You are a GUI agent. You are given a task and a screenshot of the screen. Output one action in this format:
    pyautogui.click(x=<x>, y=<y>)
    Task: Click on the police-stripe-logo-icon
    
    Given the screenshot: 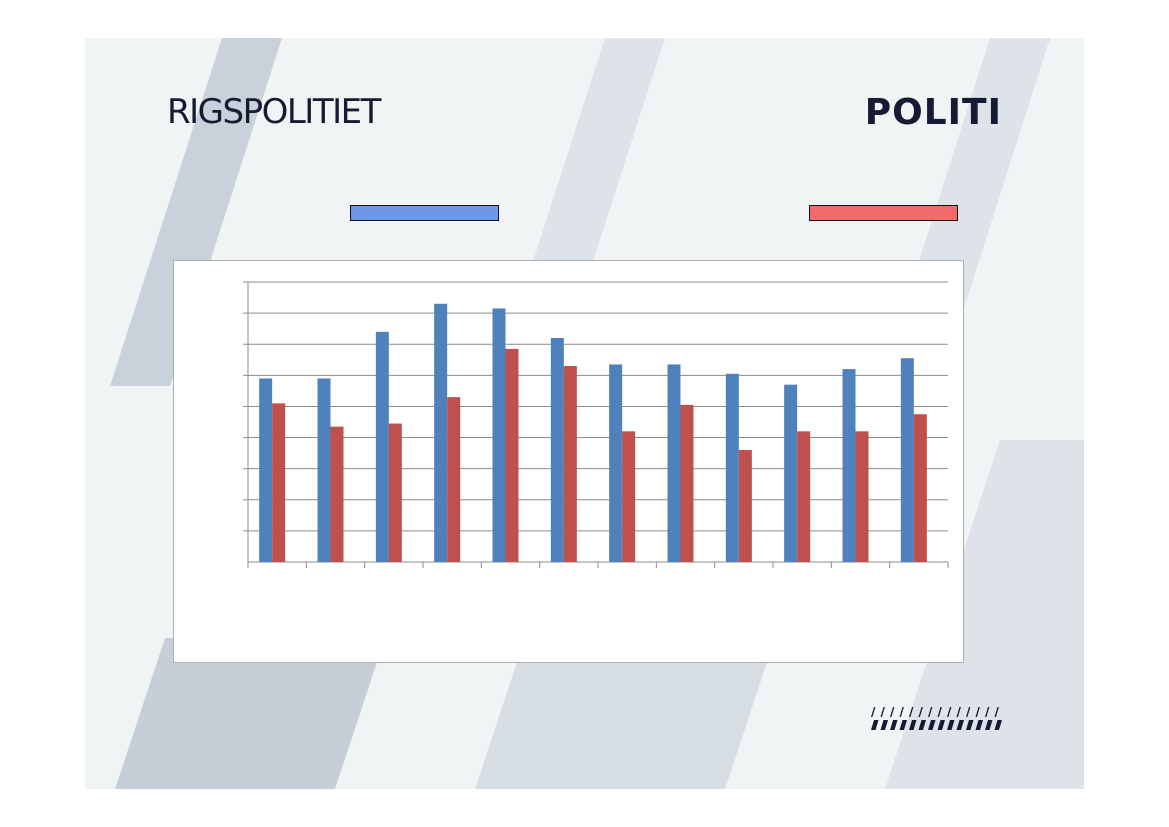 What is the action you would take?
    pyautogui.click(x=936, y=718)
    